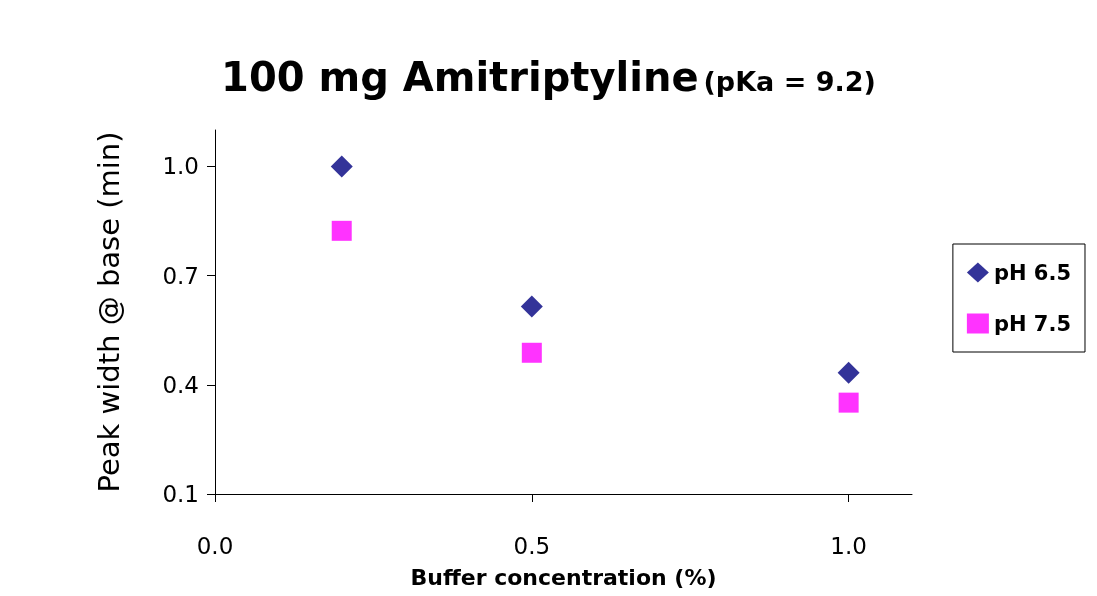  Describe the element at coordinates (848, 545) in the screenshot. I see `x-tick-label: 1.0` at that location.